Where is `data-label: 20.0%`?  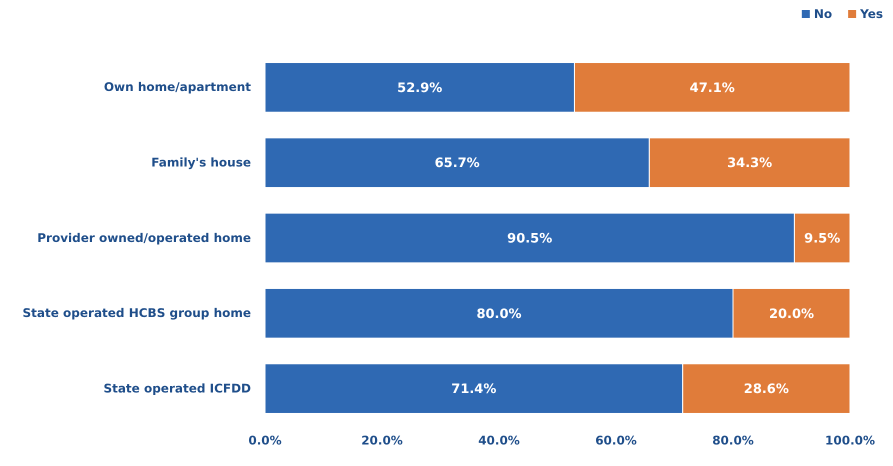 data-label: 20.0% is located at coordinates (791, 314).